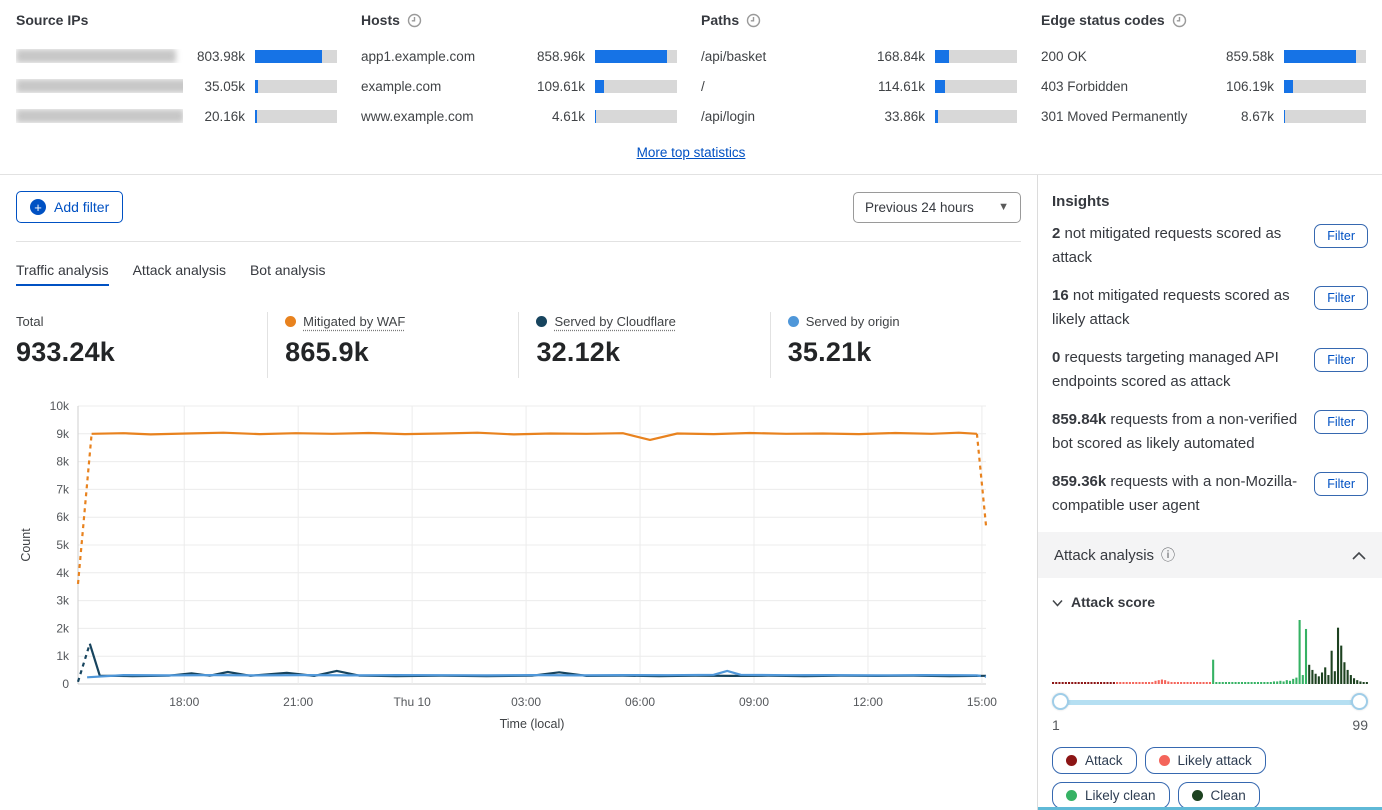 This screenshot has width=1382, height=810. I want to click on slider-labels: 1 99, so click(1210, 725).